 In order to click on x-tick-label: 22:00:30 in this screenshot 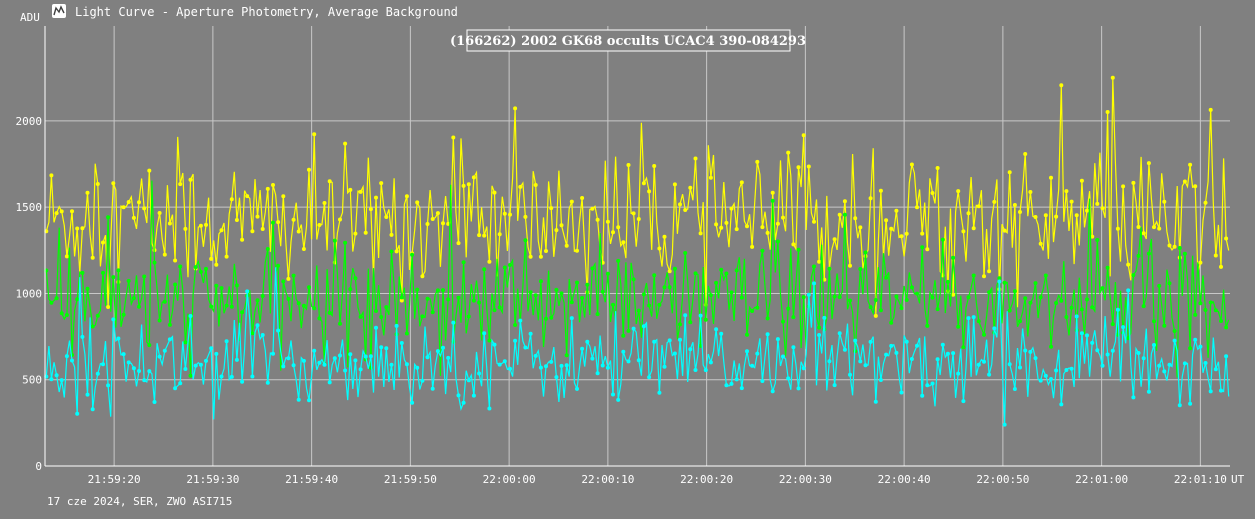, I will do `click(805, 479)`.